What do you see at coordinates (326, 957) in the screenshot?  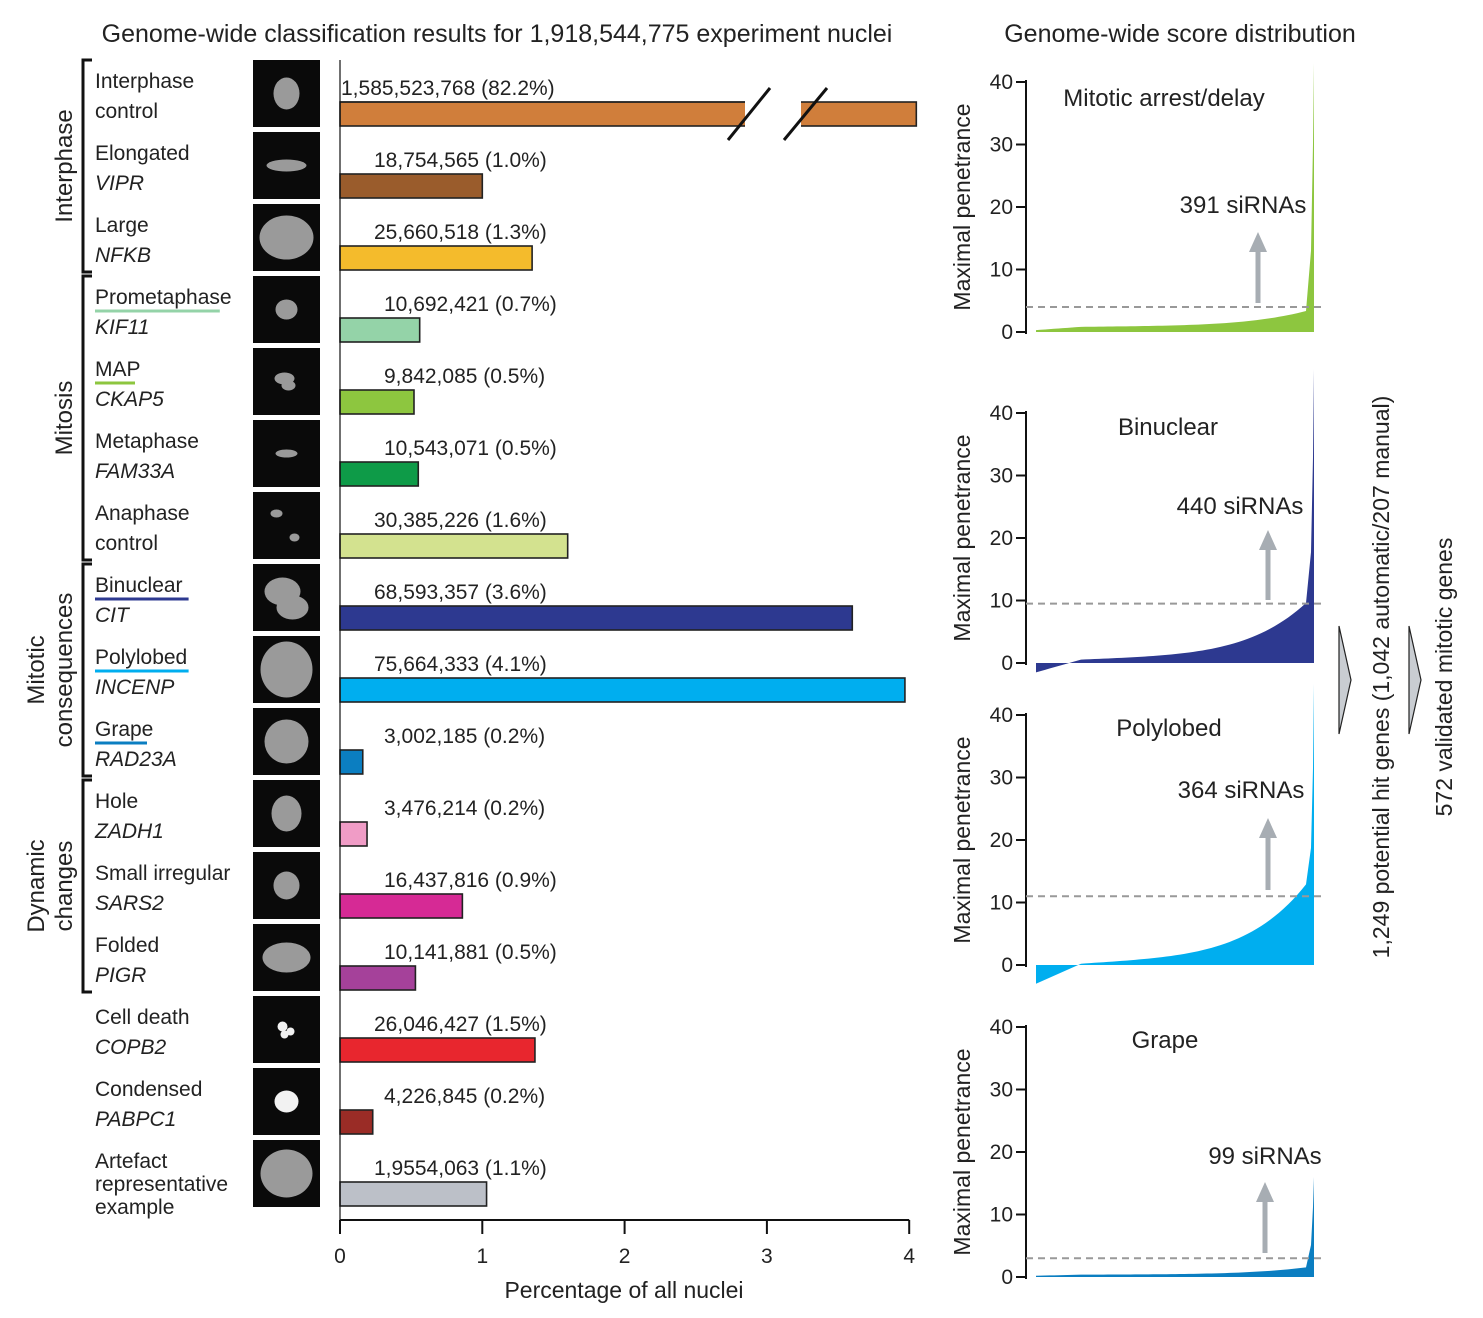 I see `class-row: Folded PIGR 10,141,881 (0.5%)` at bounding box center [326, 957].